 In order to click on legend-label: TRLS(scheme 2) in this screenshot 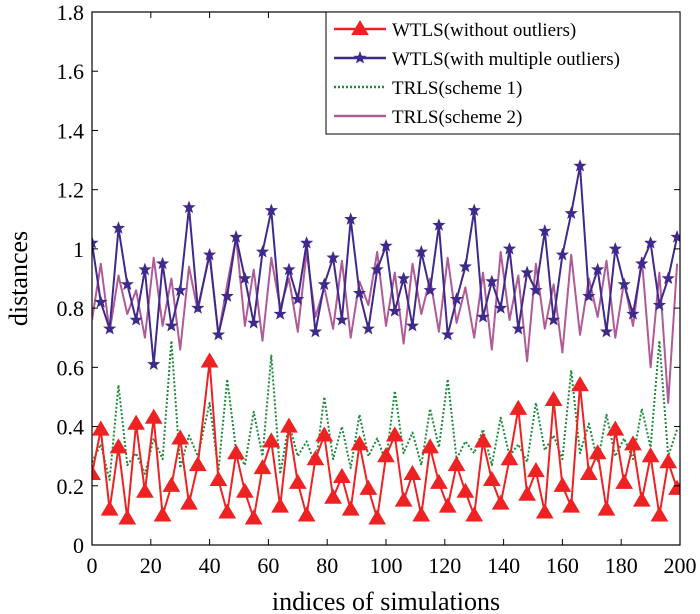, I will do `click(457, 117)`.